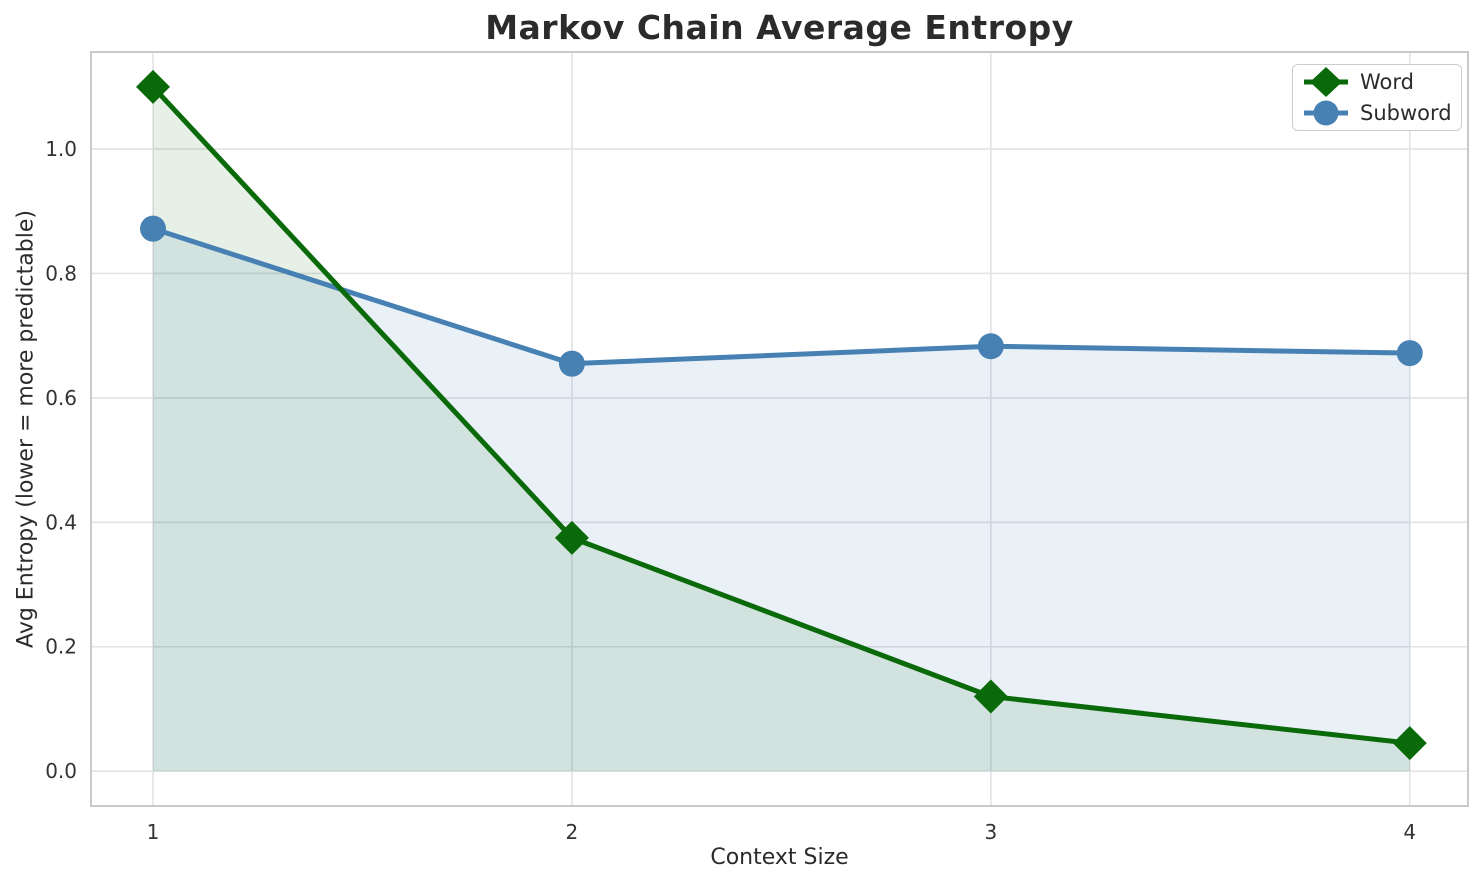  What do you see at coordinates (61, 522) in the screenshot?
I see `svg-text: 0.4` at bounding box center [61, 522].